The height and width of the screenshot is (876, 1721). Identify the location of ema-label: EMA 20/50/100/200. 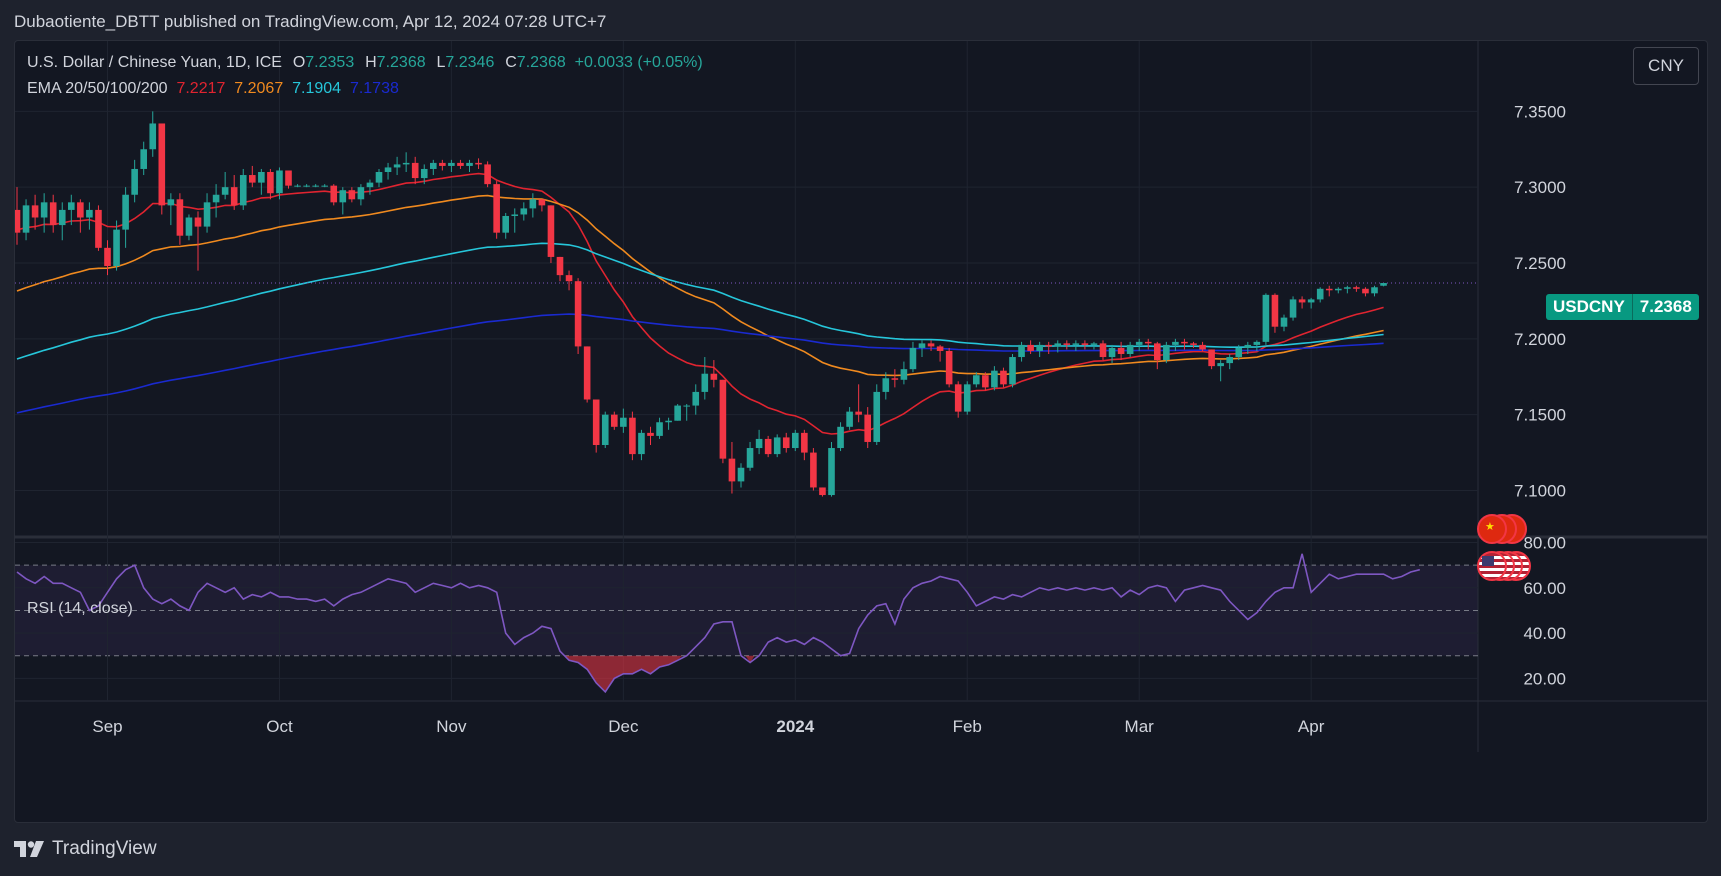
(97, 88).